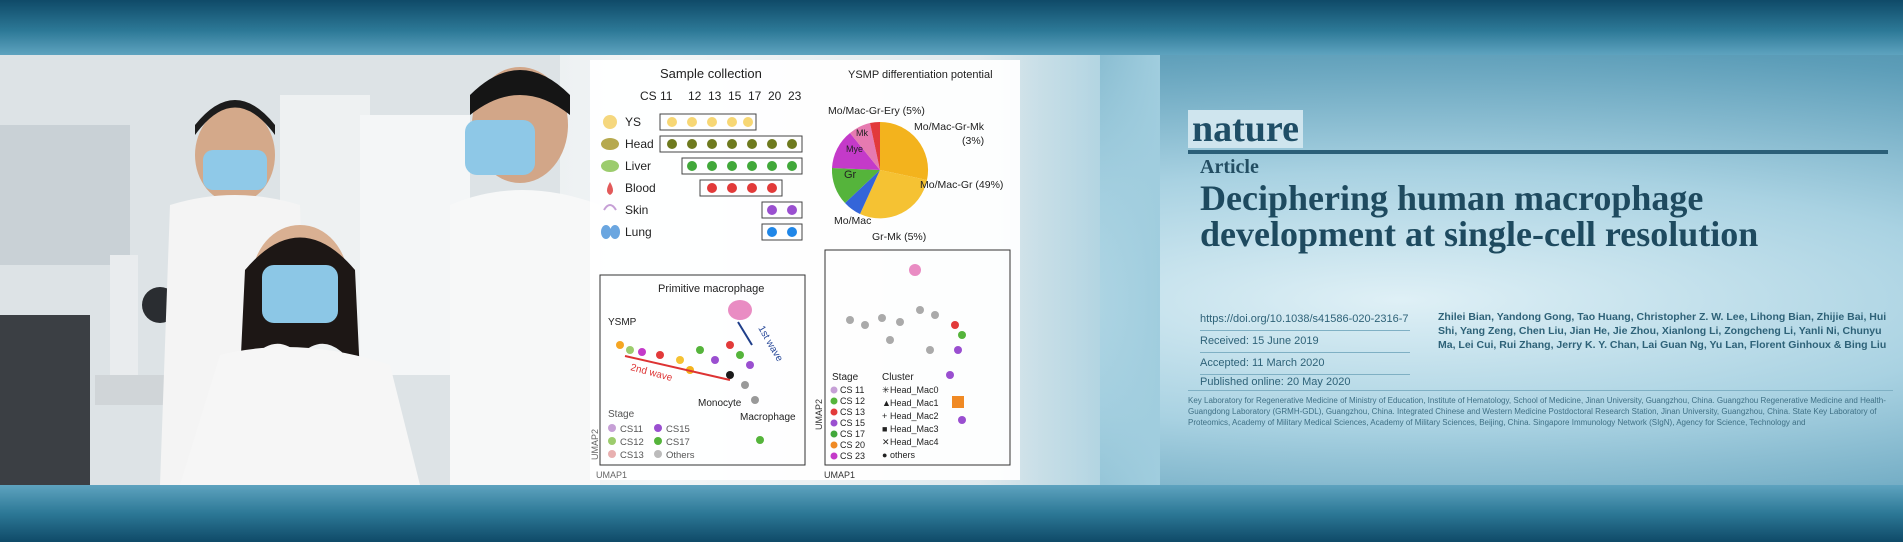 The height and width of the screenshot is (542, 1903). What do you see at coordinates (880, 170) in the screenshot?
I see `ysmp-pie-chart: Gr Mye Mk` at bounding box center [880, 170].